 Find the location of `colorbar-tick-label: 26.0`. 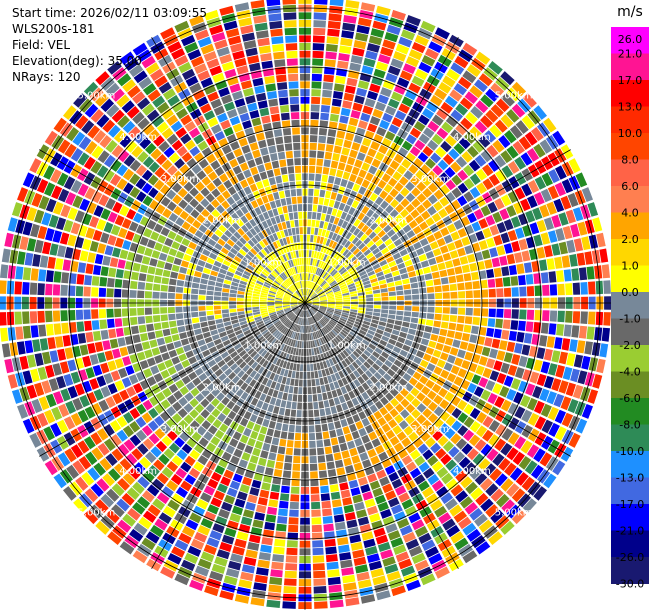

colorbar-tick-label: 26.0 is located at coordinates (630, 39).